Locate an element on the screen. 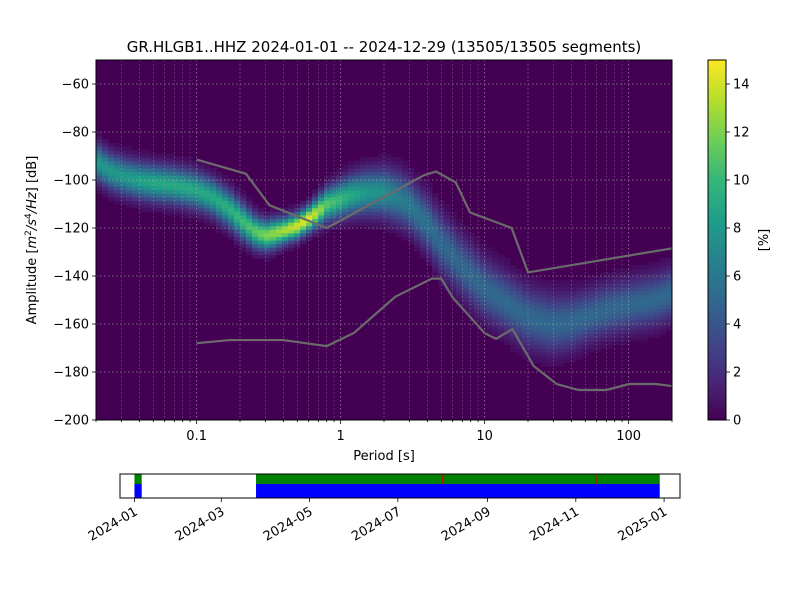 The width and height of the screenshot is (800, 600). timeline-tick-label: 2024-05 is located at coordinates (288, 524).